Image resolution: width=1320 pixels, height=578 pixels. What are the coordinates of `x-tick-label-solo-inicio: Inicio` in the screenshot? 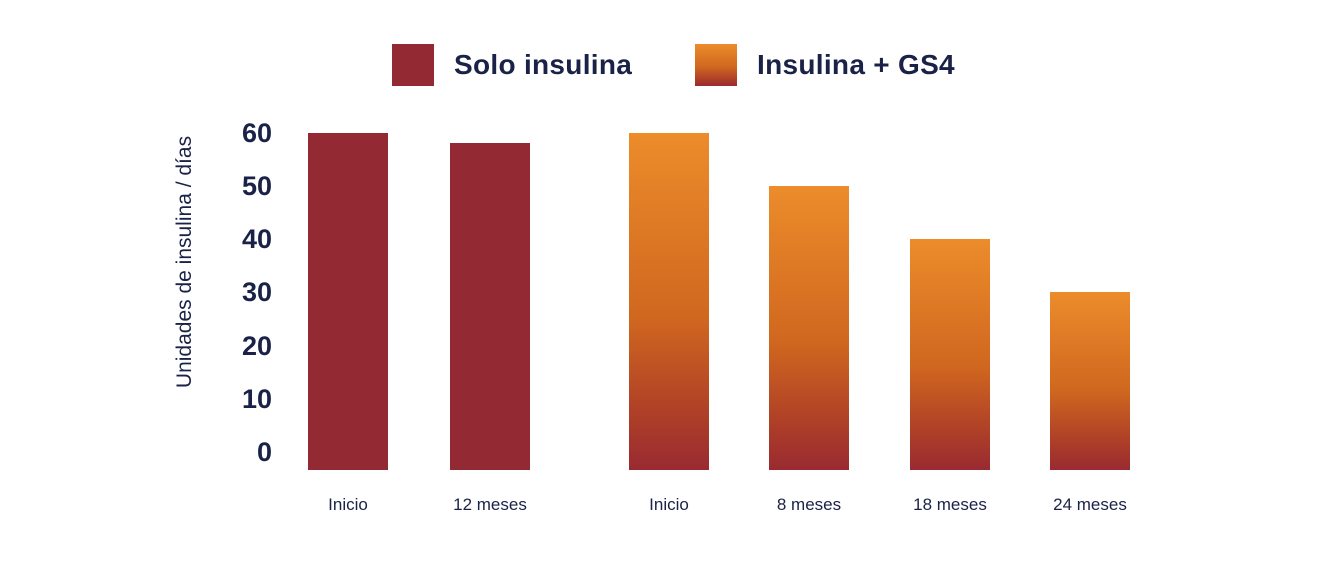 It's located at (348, 504).